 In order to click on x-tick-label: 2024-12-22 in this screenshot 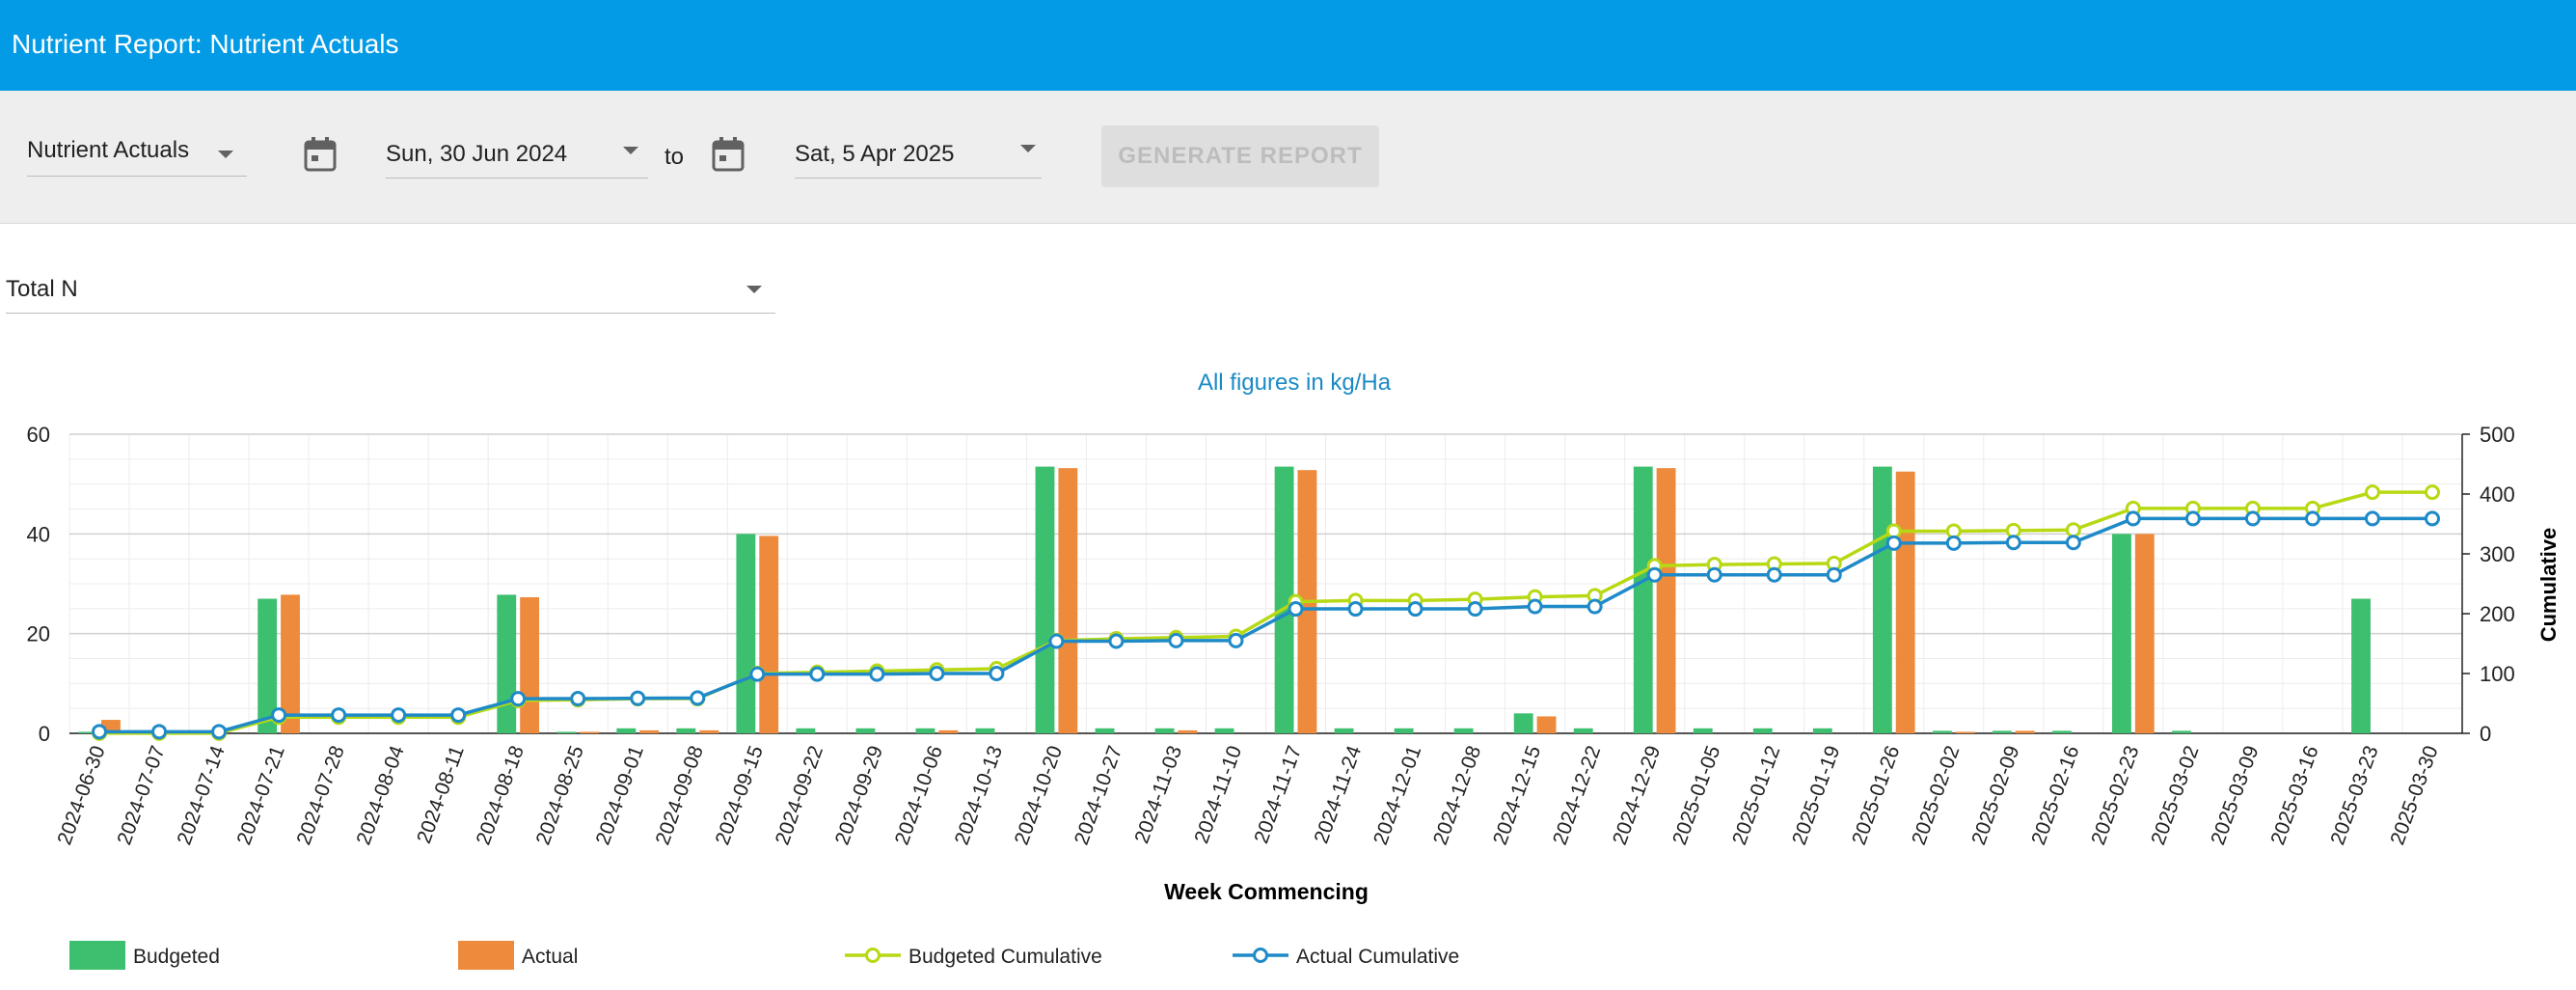, I will do `click(1577, 796)`.